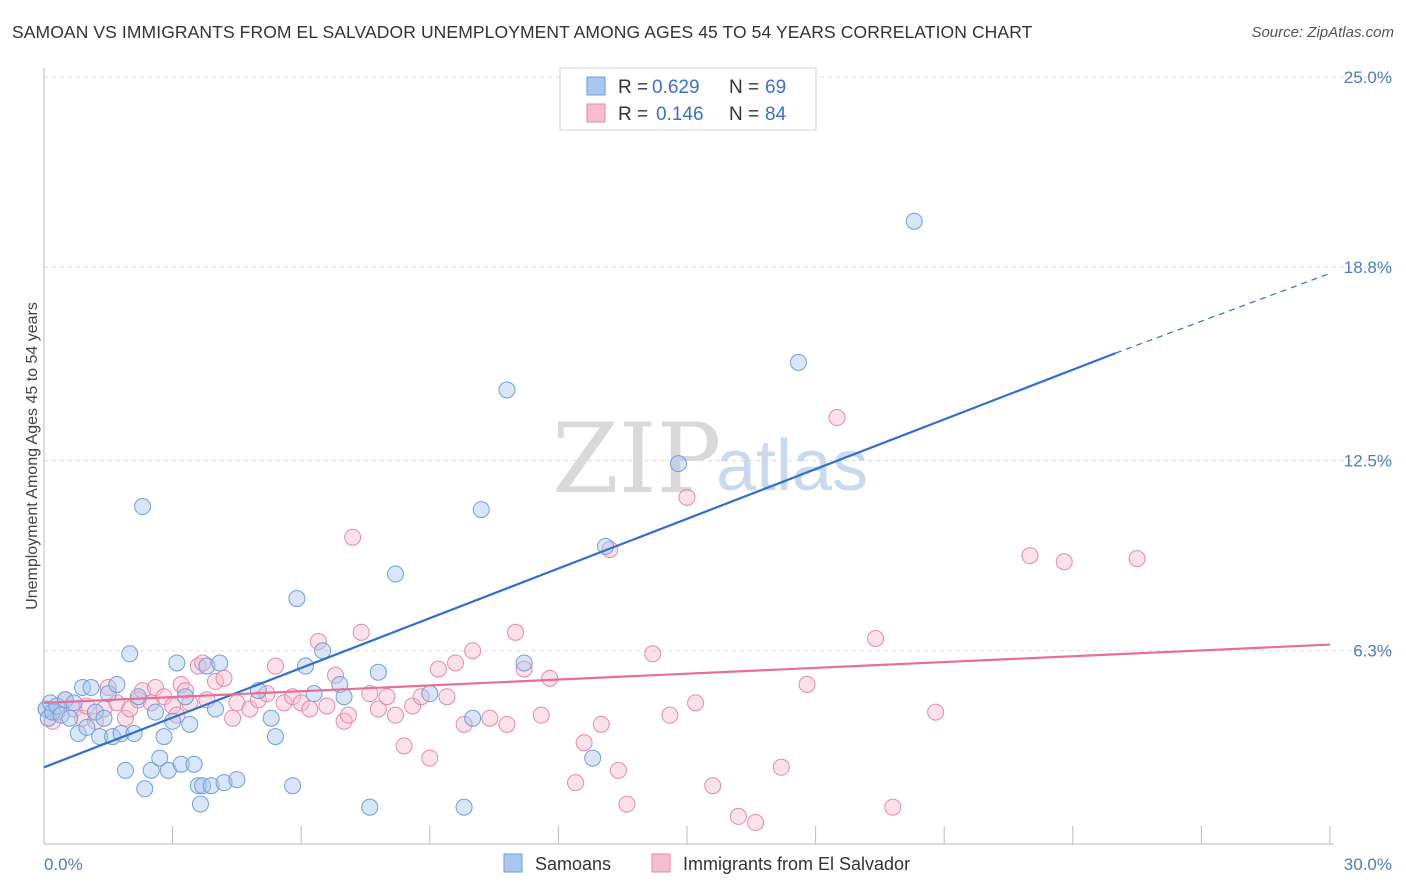 Image resolution: width=1406 pixels, height=892 pixels. Describe the element at coordinates (680, 114) in the screenshot. I see `legend-r-value-el-salvador: 0.146` at that location.